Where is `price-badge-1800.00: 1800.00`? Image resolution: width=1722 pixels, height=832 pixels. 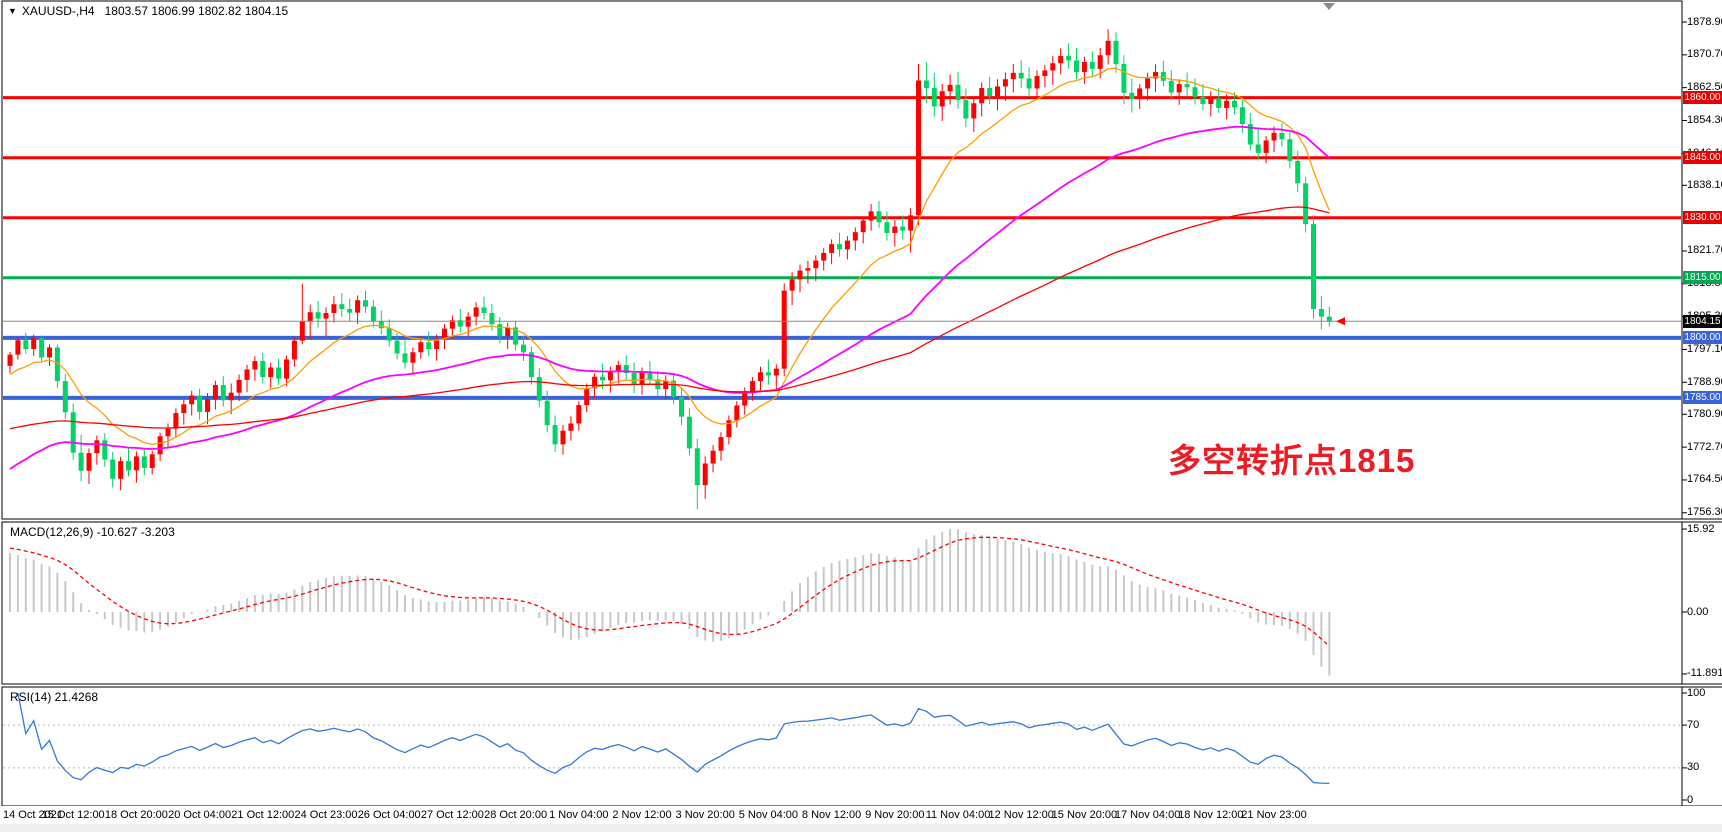
price-badge-1800.00: 1800.00 is located at coordinates (1702, 338).